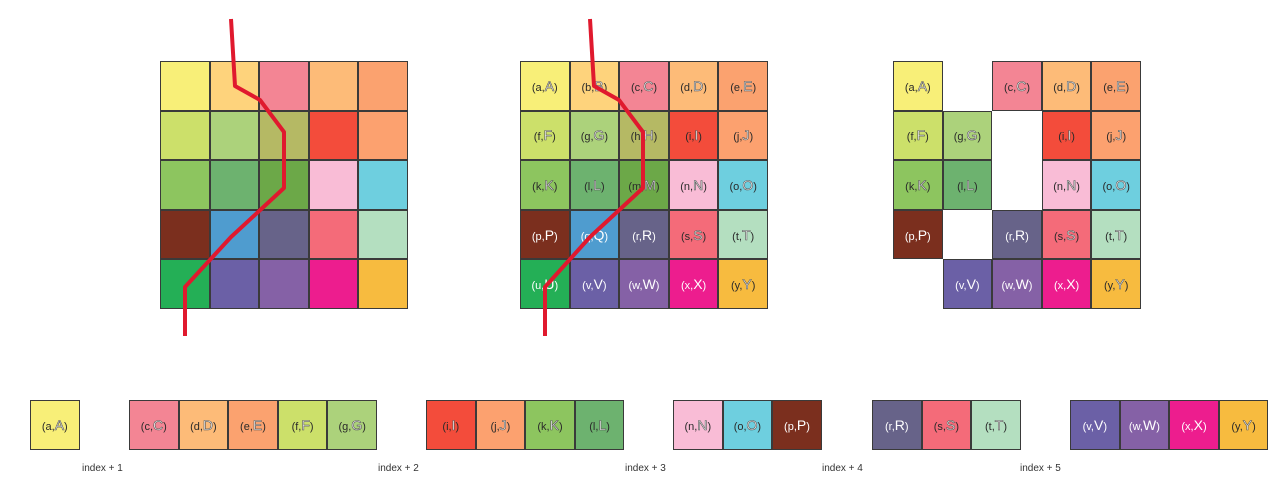 The height and width of the screenshot is (491, 1285). I want to click on labeled-cell-g: (g,G), so click(594, 135).